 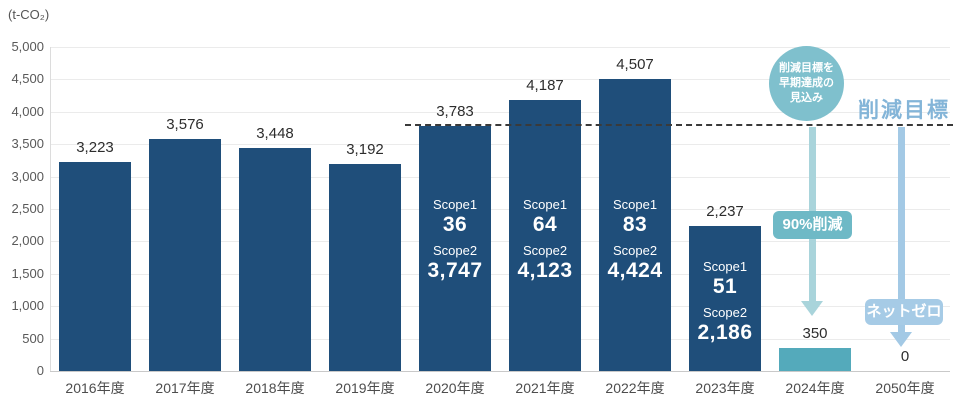 What do you see at coordinates (635, 64) in the screenshot?
I see `bar-value-label: 4,507` at bounding box center [635, 64].